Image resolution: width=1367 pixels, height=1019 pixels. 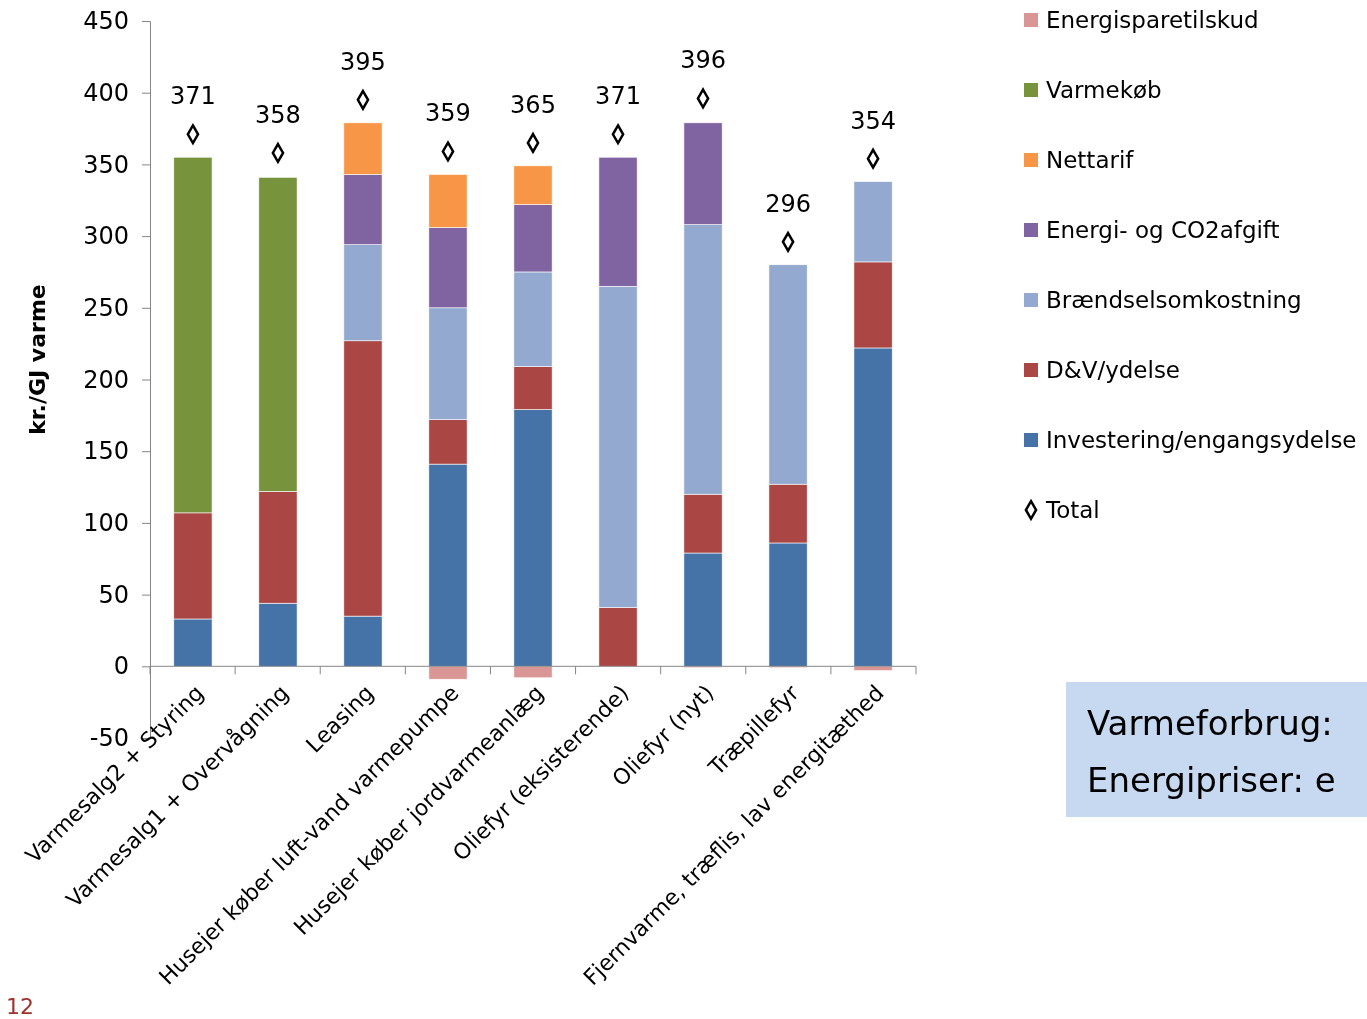 I want to click on text: Energipriser: e, so click(x=1211, y=780).